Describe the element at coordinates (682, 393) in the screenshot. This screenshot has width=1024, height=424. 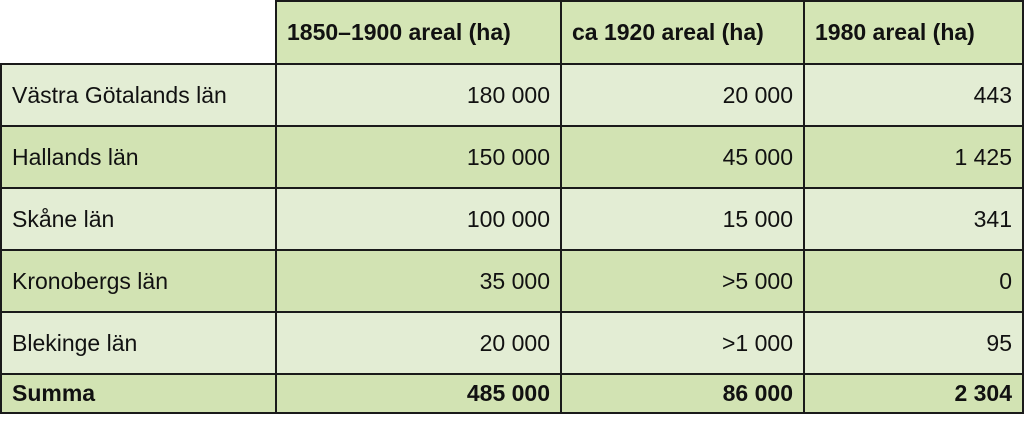
I see `cell-value: 86 000` at that location.